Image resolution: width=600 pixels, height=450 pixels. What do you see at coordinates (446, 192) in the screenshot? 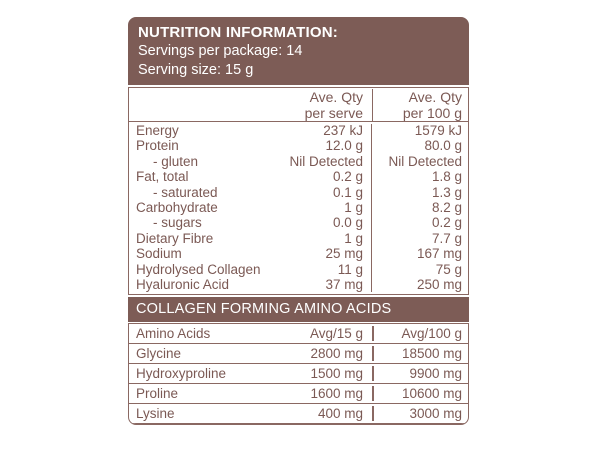
I see `nutrient-value-per-100g: 1.3 g` at bounding box center [446, 192].